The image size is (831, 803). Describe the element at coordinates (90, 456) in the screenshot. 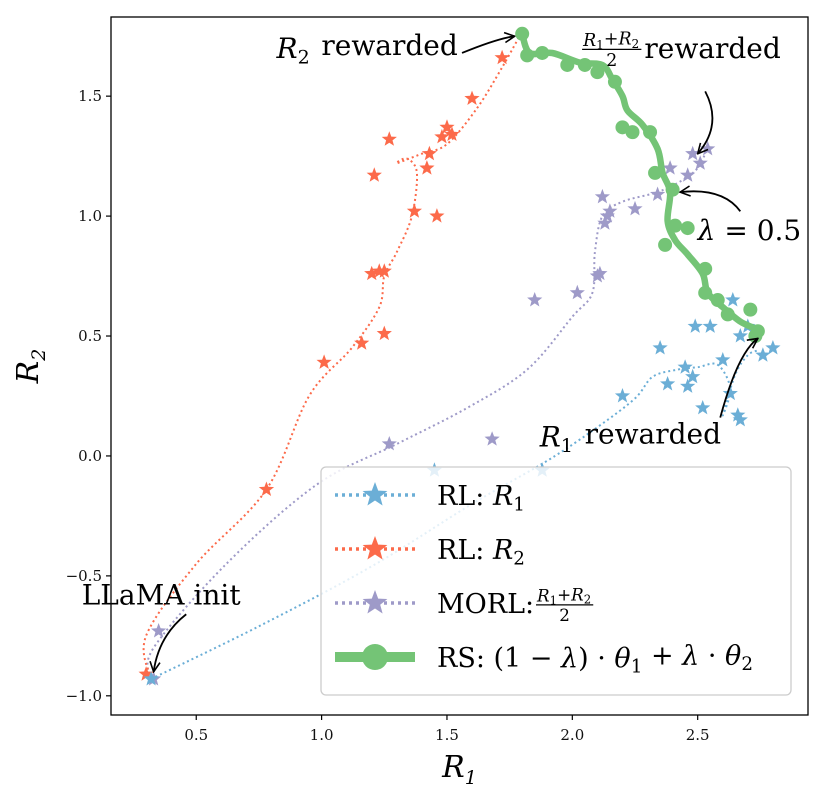

I see `y-tick-label-2: 0.0` at that location.